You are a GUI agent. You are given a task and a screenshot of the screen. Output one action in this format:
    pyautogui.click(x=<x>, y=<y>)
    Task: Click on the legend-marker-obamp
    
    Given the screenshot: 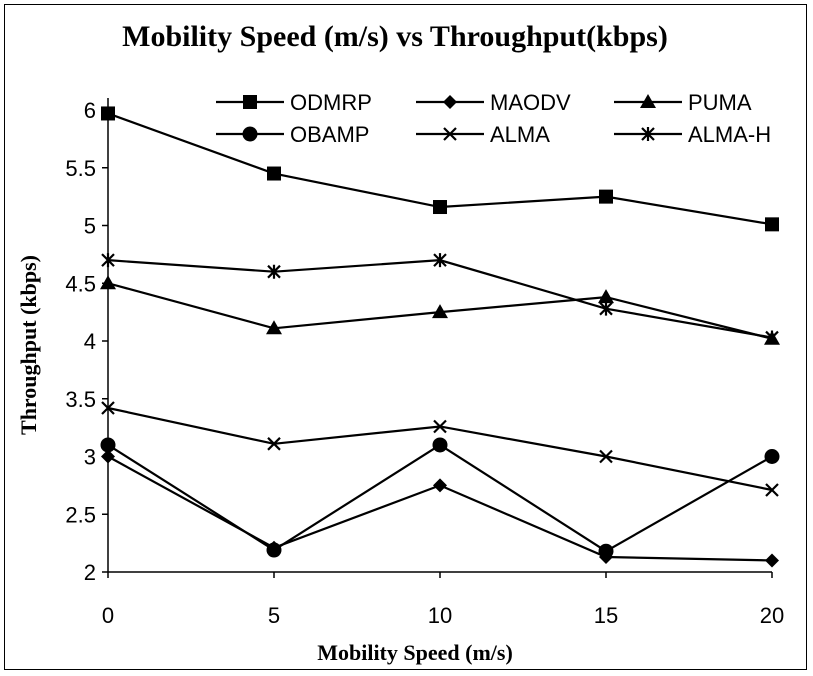 What is the action you would take?
    pyautogui.click(x=250, y=134)
    